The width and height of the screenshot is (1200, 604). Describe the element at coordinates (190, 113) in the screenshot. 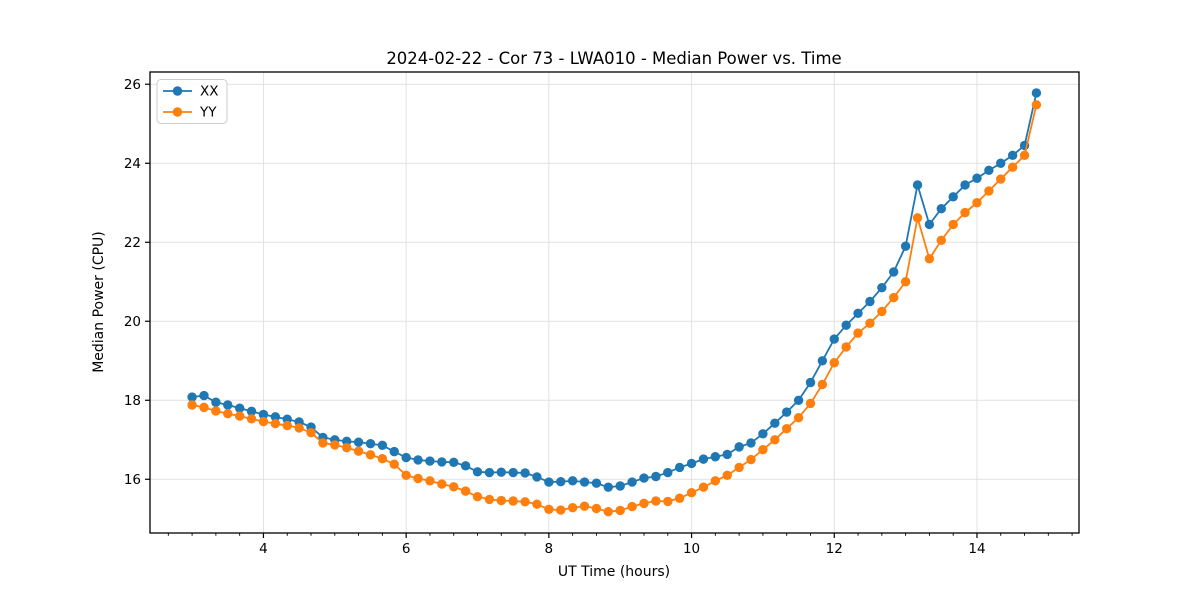

I see `legend-item-yy: YY` at that location.